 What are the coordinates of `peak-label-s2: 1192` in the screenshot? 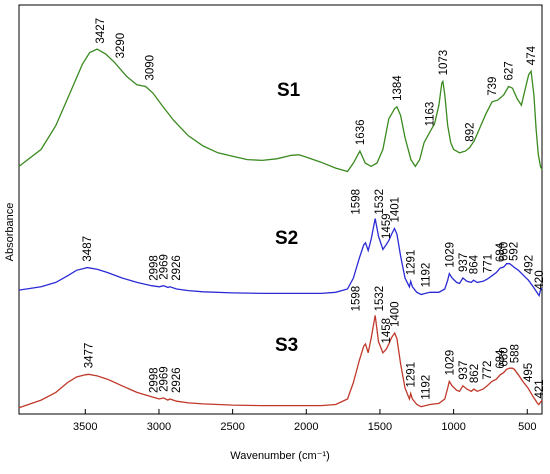 It's located at (426, 275).